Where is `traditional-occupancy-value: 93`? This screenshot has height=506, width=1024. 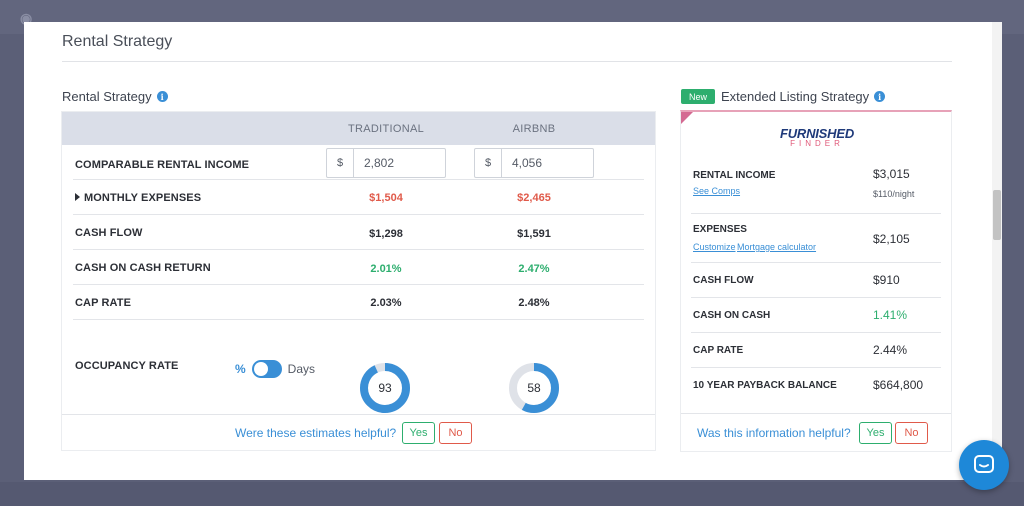 traditional-occupancy-value: 93 is located at coordinates (385, 388).